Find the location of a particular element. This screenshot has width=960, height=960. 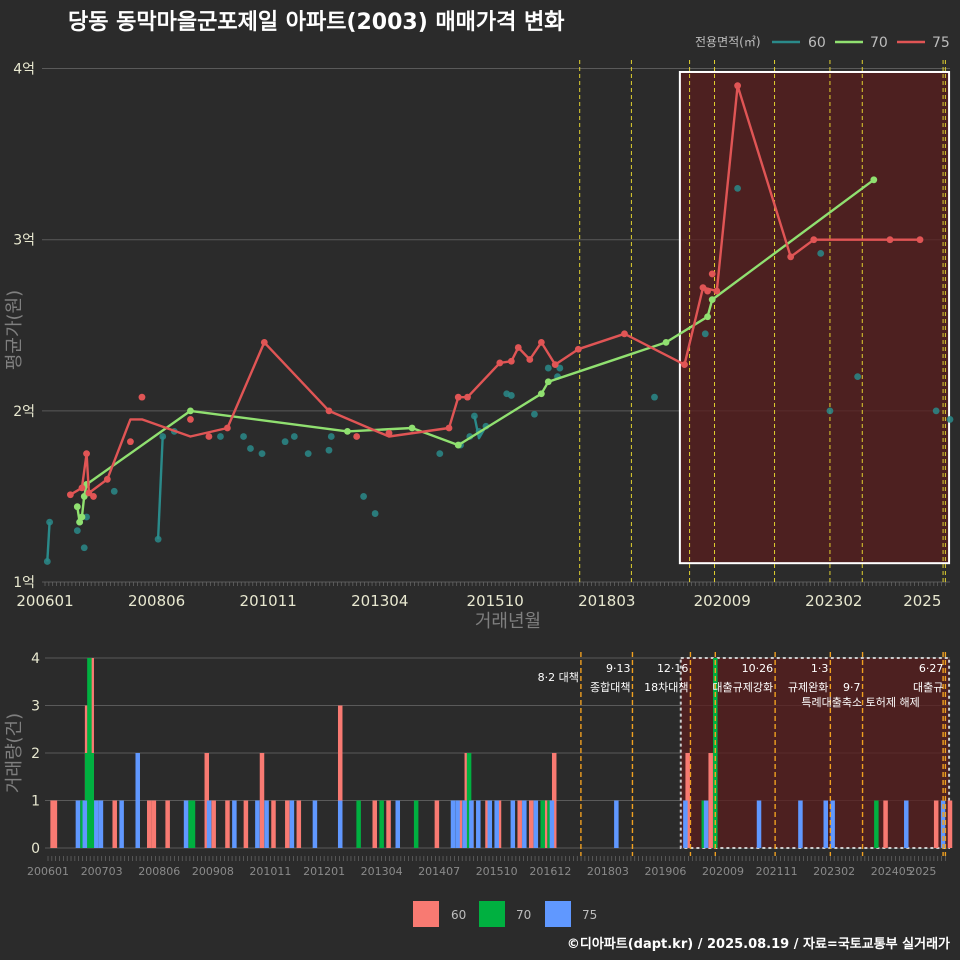

price-y-tick-label: 3억 is located at coordinates (24, 241).